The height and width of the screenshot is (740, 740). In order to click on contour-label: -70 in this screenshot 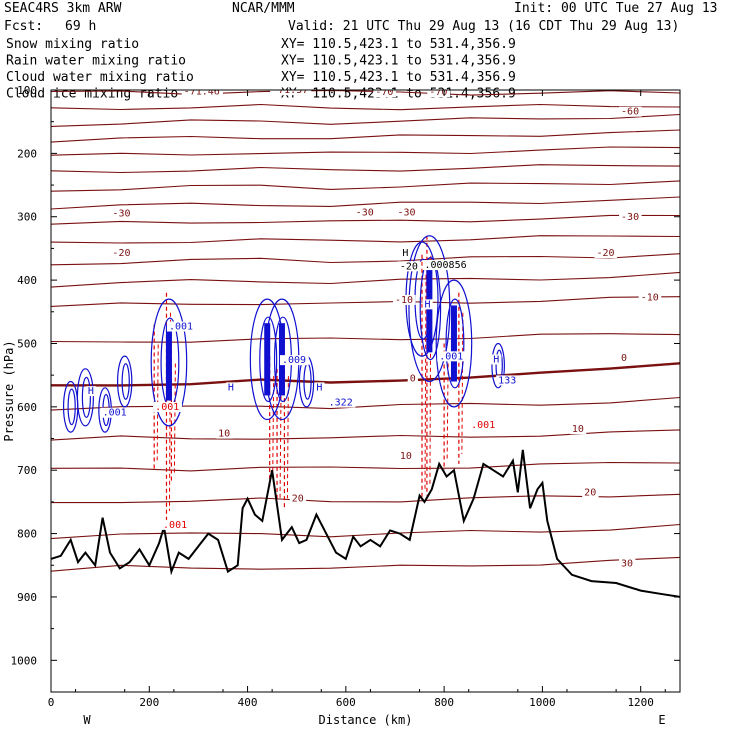, I will do `click(438, 92)`.